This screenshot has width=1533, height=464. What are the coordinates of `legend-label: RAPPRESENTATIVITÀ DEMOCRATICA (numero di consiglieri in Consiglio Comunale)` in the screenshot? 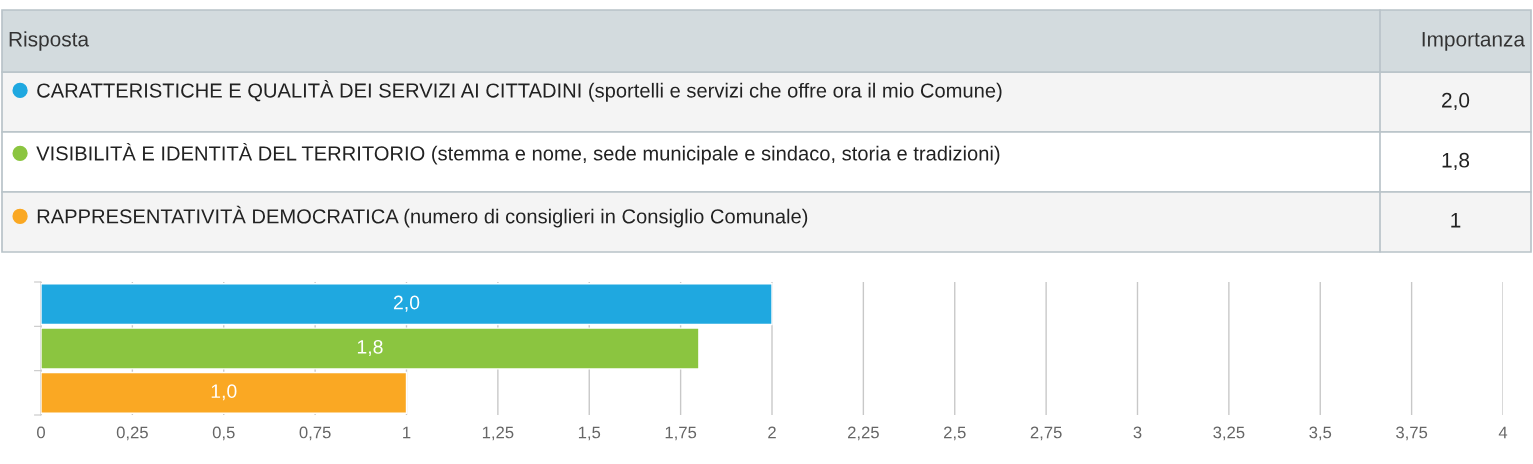 It's located at (422, 216).